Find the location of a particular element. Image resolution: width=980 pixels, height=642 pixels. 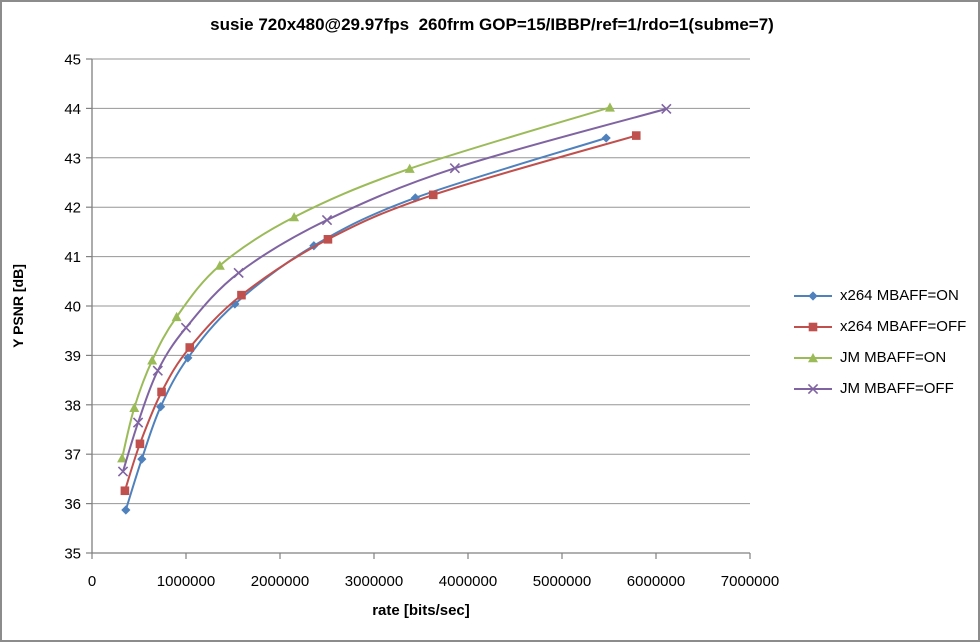

x-tick-label-0: 0 is located at coordinates (92, 581).